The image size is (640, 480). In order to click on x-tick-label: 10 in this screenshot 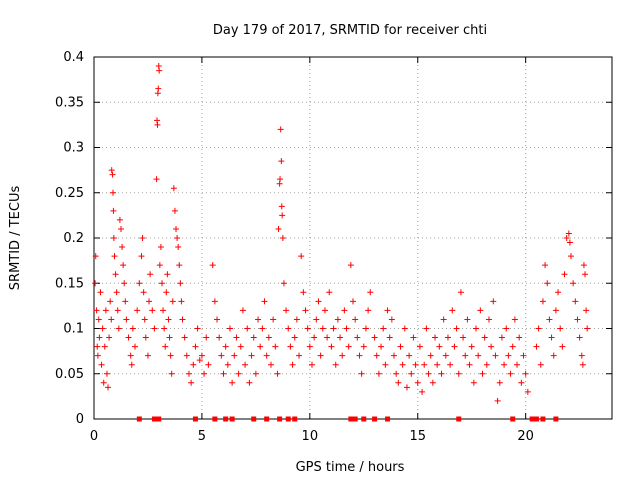, I will do `click(310, 436)`.